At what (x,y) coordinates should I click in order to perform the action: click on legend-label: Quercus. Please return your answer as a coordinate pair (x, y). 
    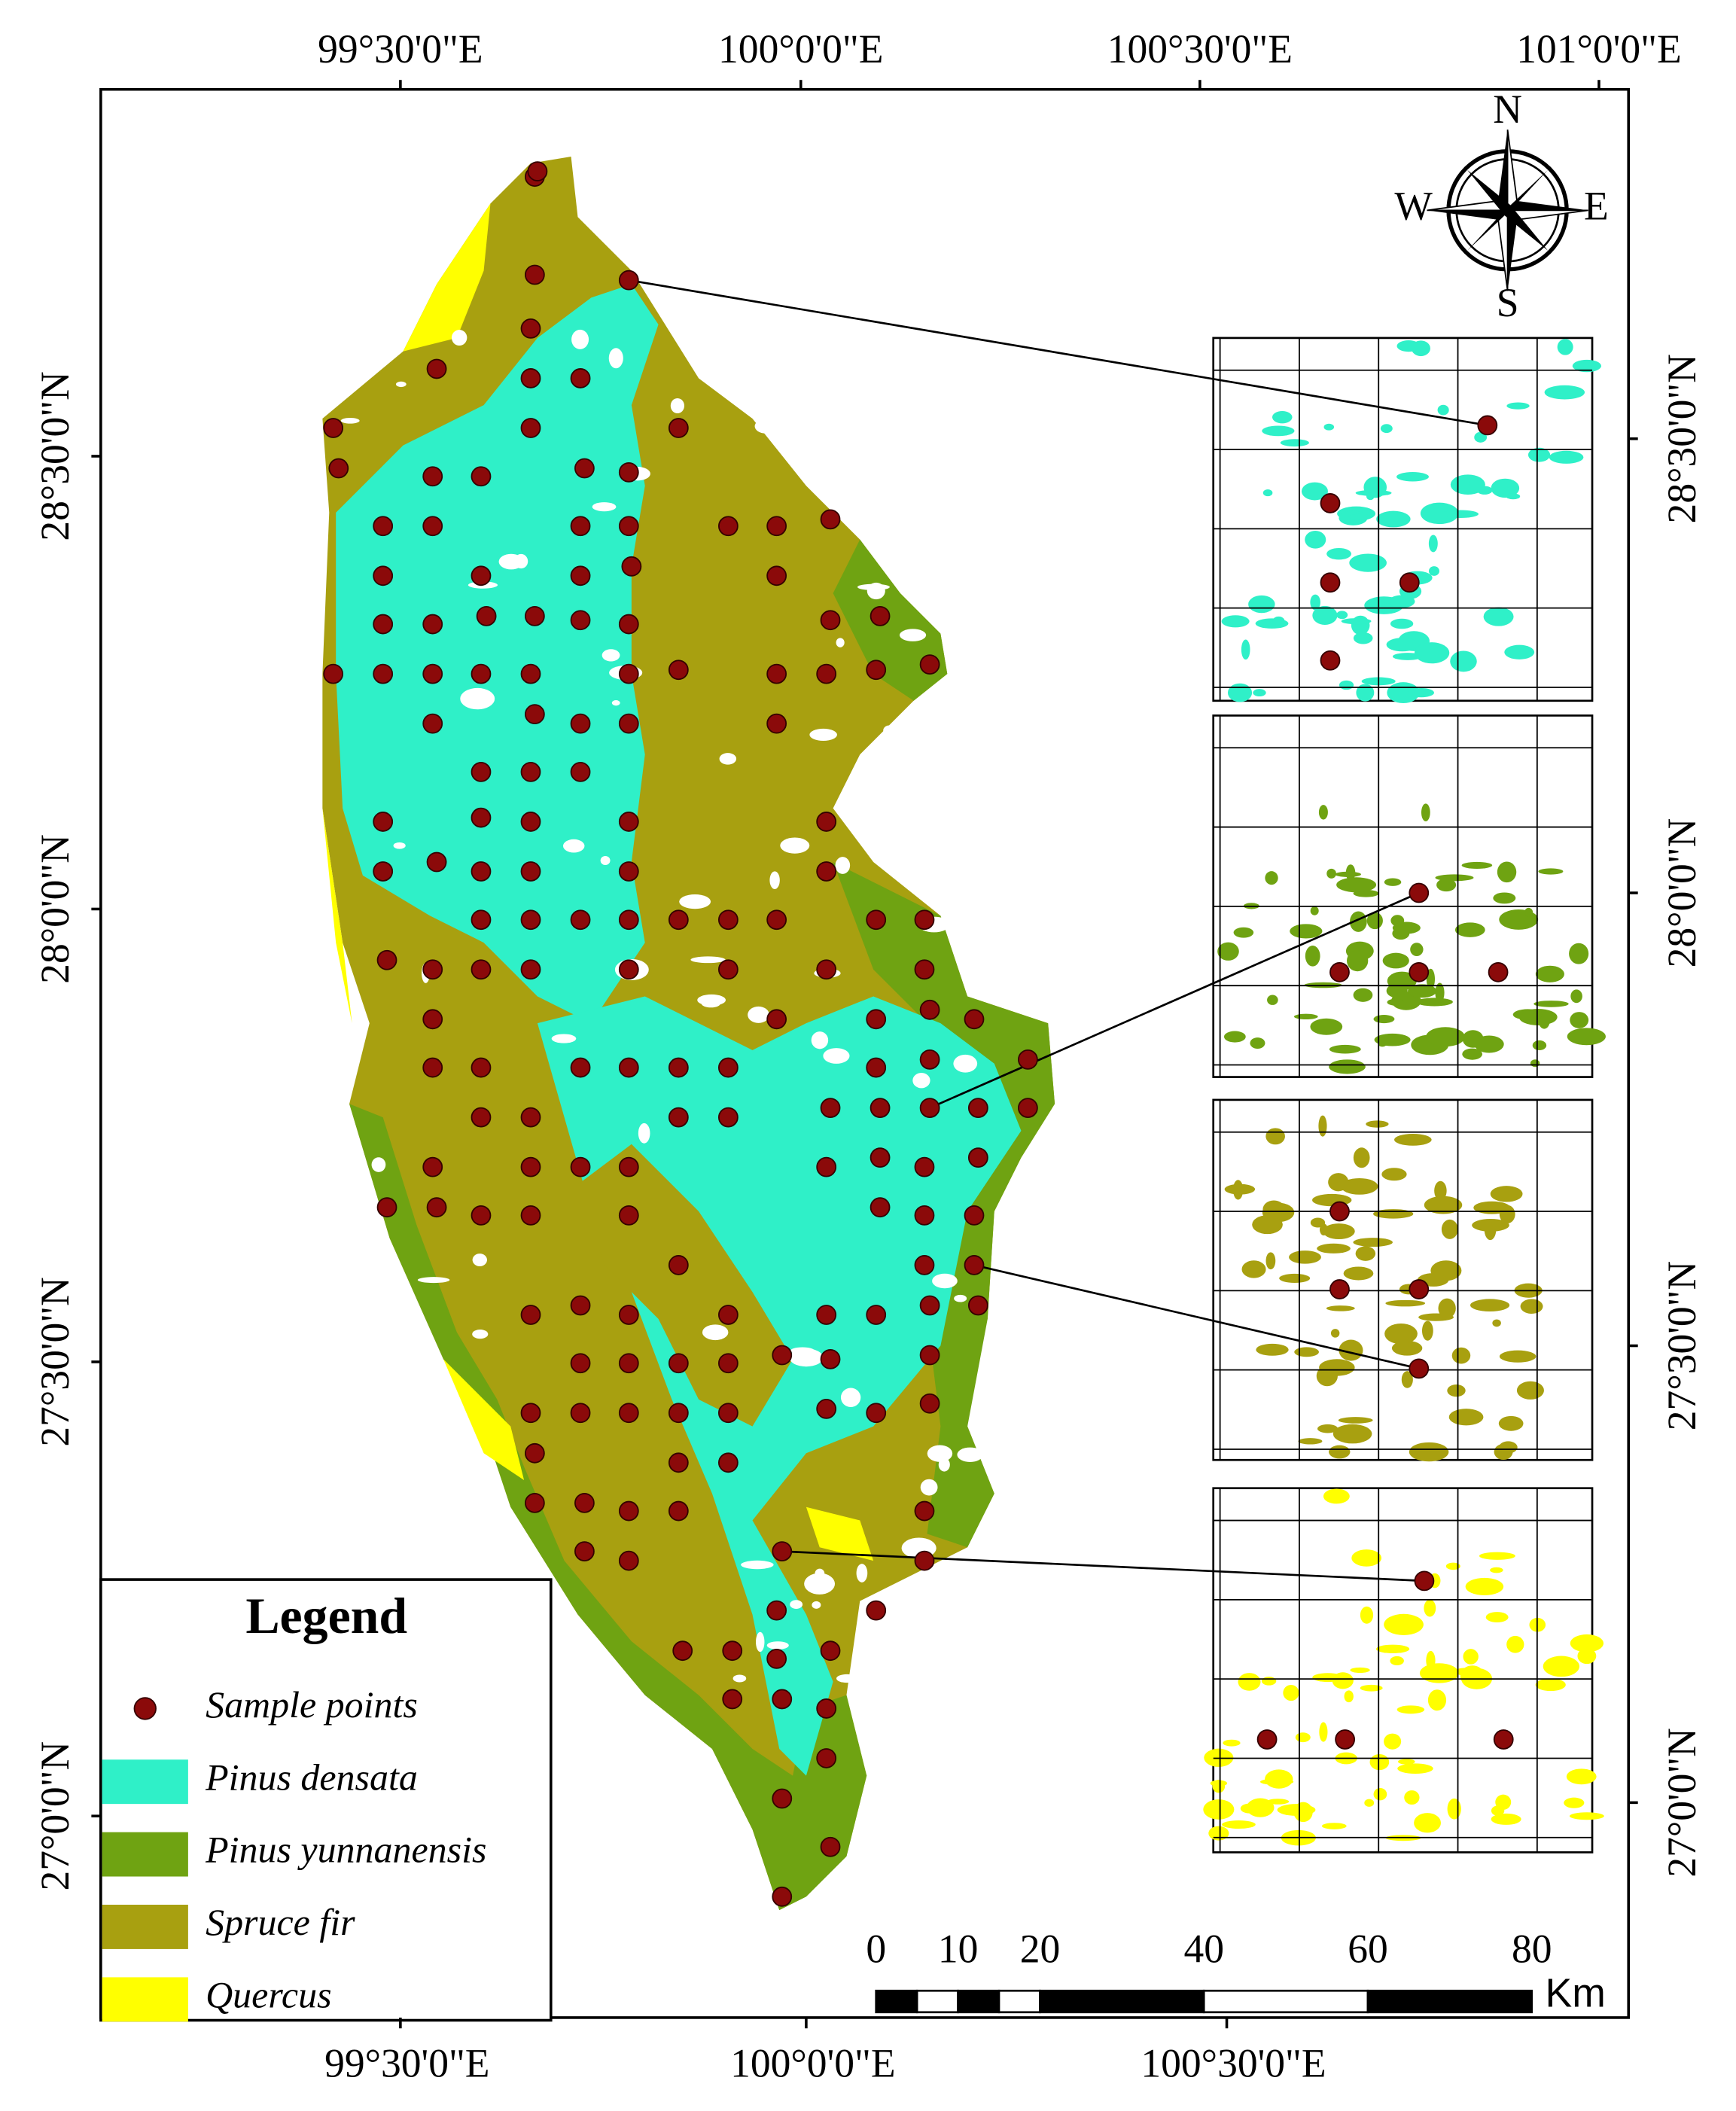
    Looking at the image, I should click on (268, 1994).